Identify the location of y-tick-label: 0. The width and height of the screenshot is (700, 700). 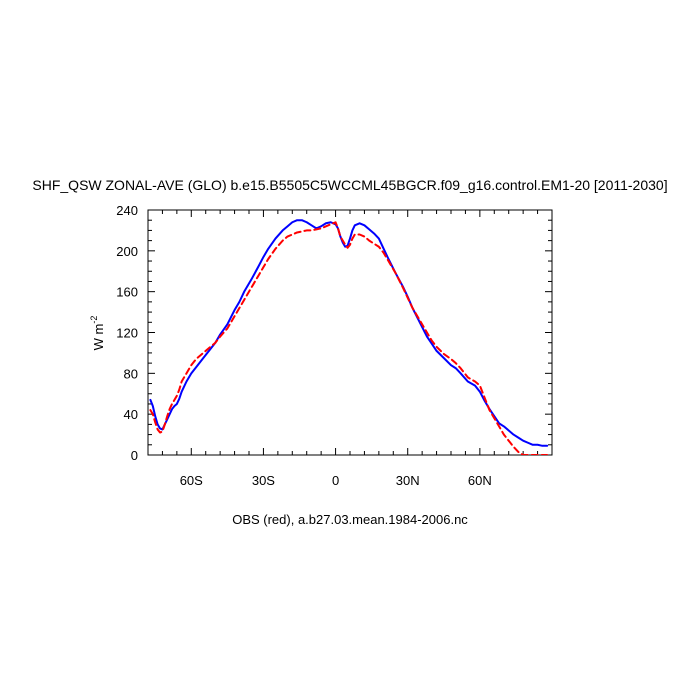
(134, 455).